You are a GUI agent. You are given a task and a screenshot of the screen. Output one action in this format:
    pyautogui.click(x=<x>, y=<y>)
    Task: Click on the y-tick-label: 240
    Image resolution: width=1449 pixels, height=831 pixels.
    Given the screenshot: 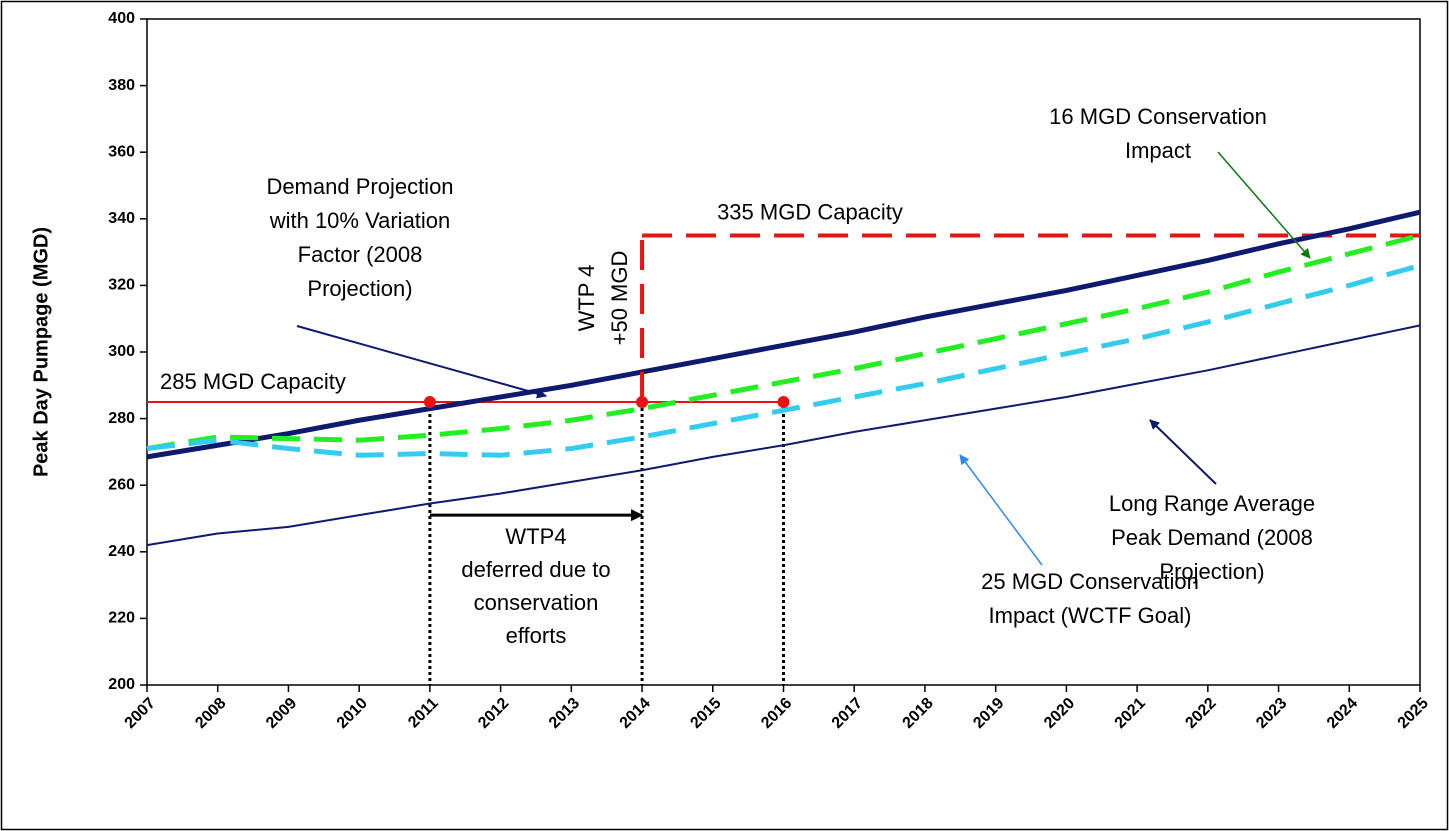 What is the action you would take?
    pyautogui.click(x=121, y=551)
    